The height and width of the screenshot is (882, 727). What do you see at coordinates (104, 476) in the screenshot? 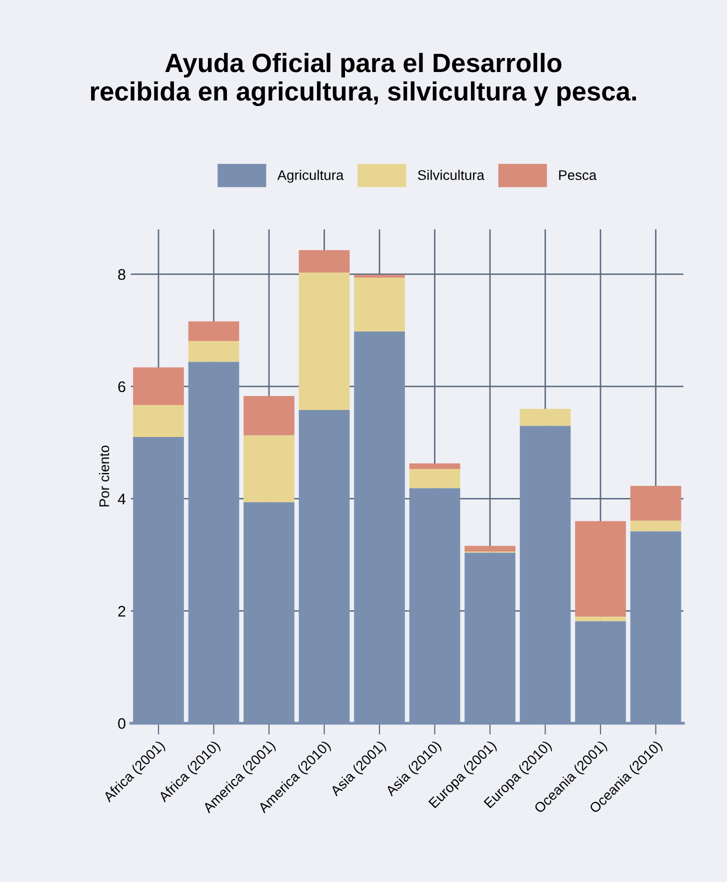
I see `y-axis-title: Por ciento` at bounding box center [104, 476].